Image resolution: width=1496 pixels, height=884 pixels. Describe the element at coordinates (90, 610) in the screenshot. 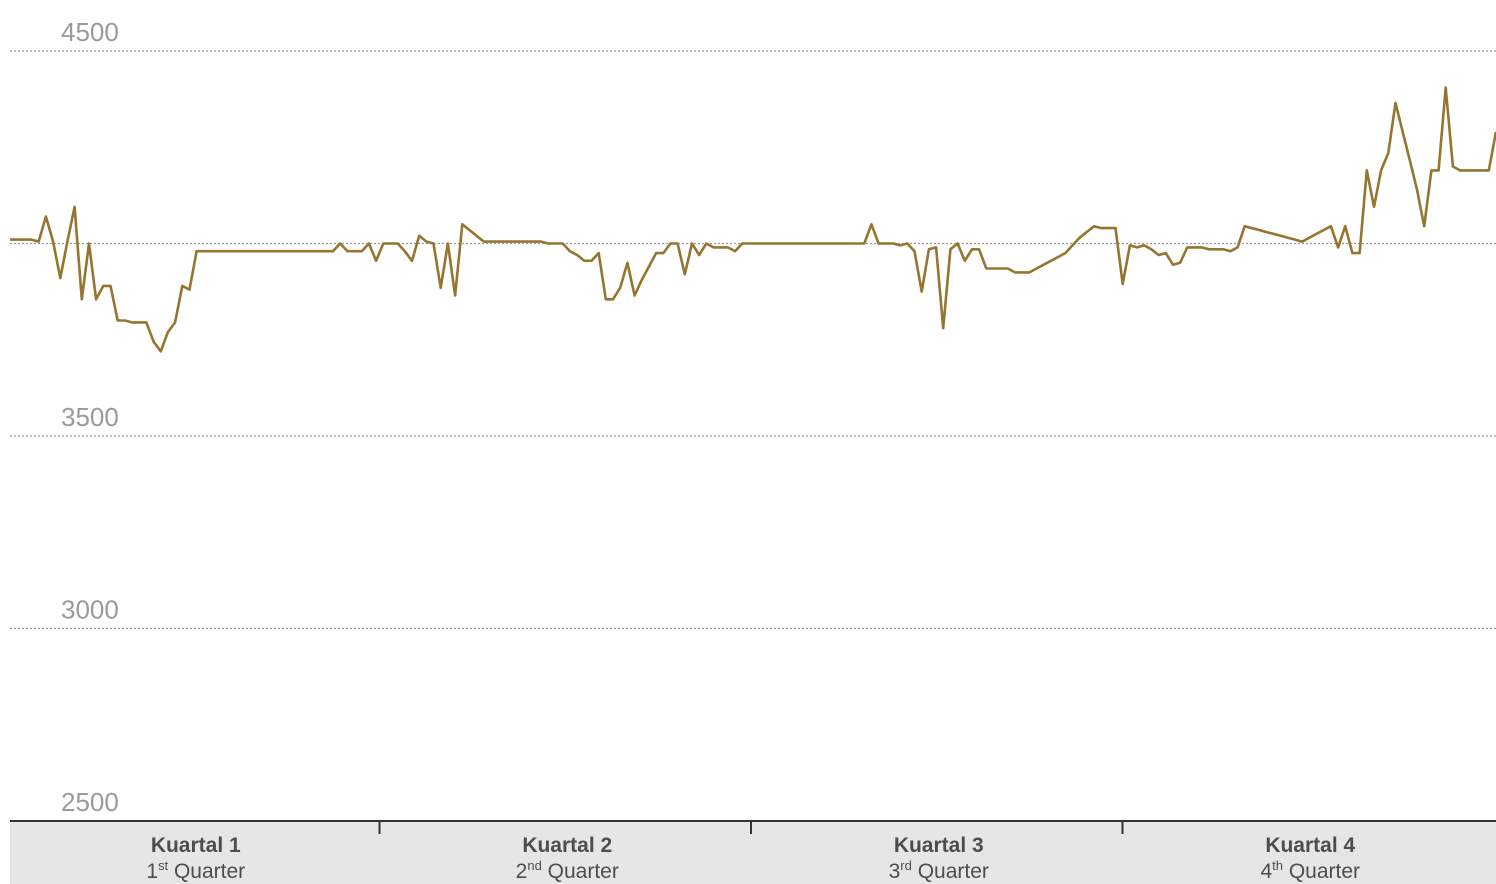

I see `y-tick-label-3000: 3000` at that location.